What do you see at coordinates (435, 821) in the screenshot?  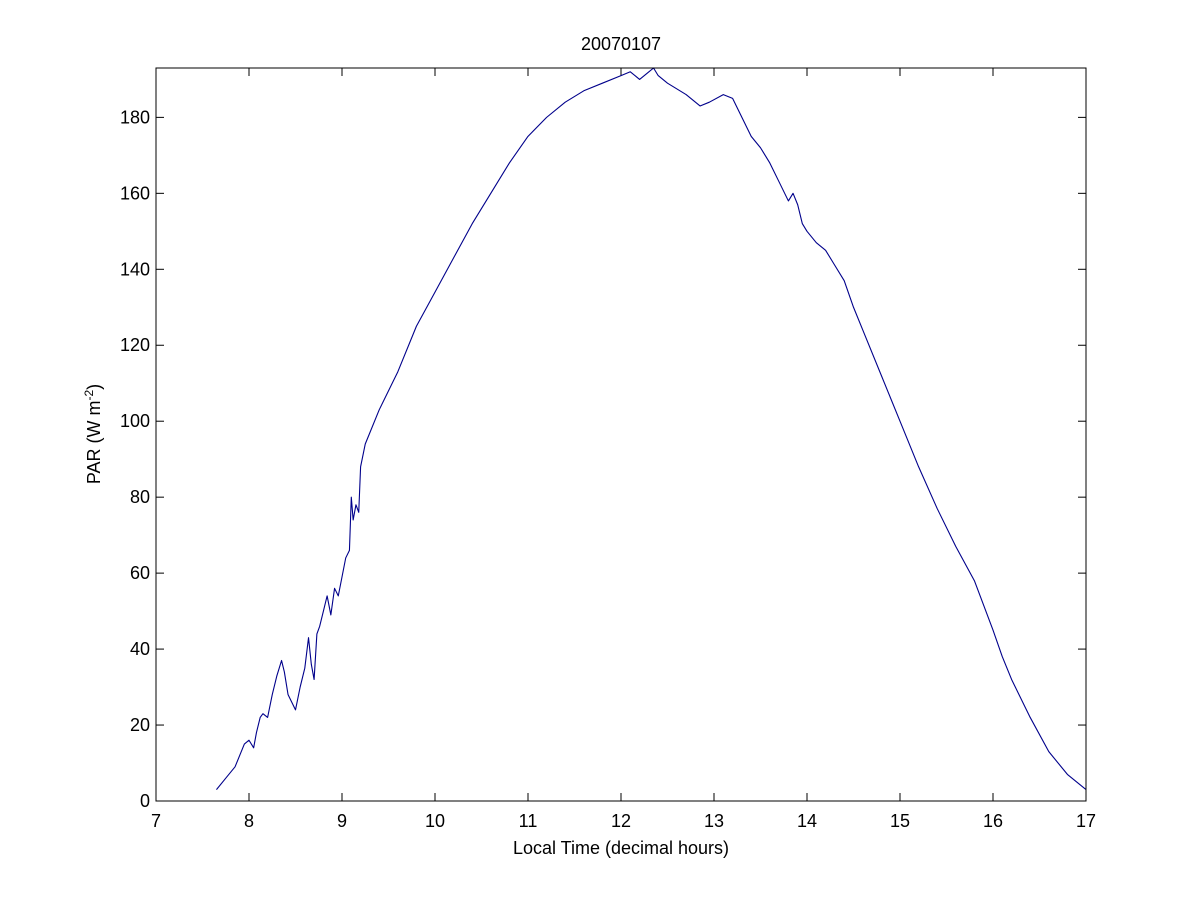 I see `x-tick-label: 10` at bounding box center [435, 821].